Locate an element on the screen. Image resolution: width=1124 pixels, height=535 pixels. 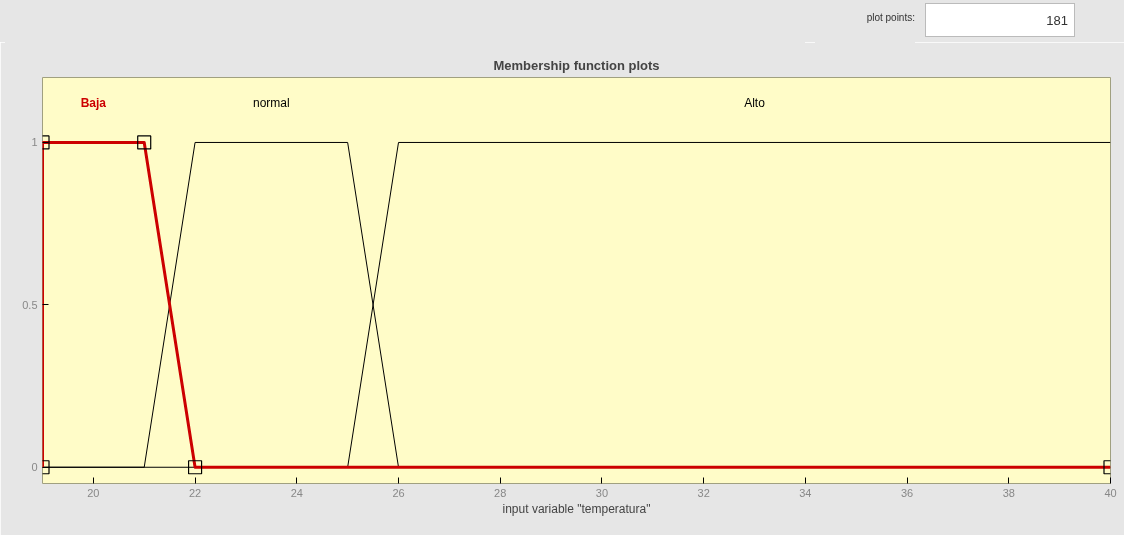
x-tick-label: 20 is located at coordinates (93, 492).